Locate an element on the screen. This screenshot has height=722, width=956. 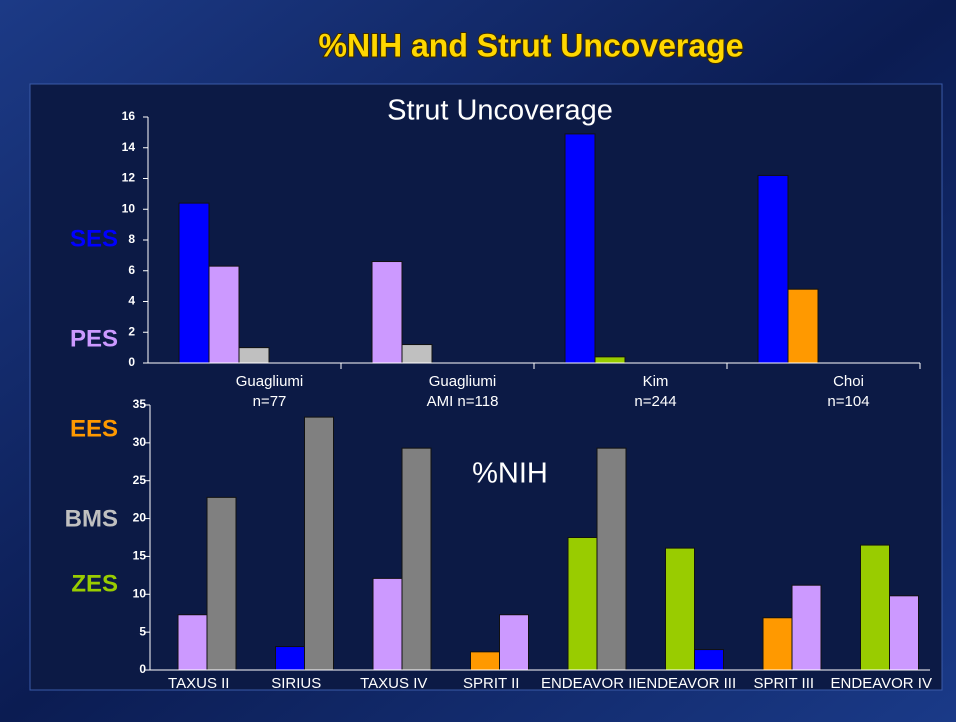
legend-label: PES is located at coordinates (94, 338).